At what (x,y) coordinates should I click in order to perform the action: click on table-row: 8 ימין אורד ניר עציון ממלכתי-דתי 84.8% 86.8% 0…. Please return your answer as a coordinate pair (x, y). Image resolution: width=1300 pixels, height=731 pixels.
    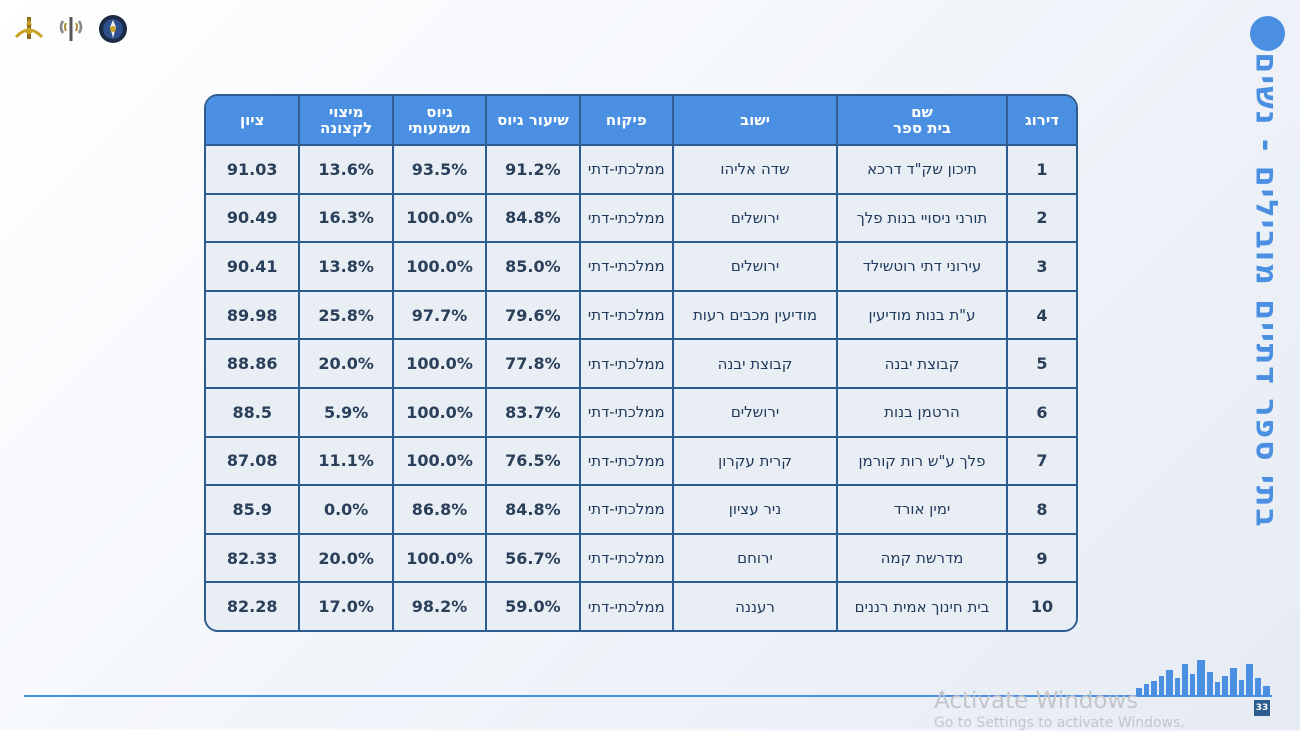
    Looking at the image, I should click on (641, 509).